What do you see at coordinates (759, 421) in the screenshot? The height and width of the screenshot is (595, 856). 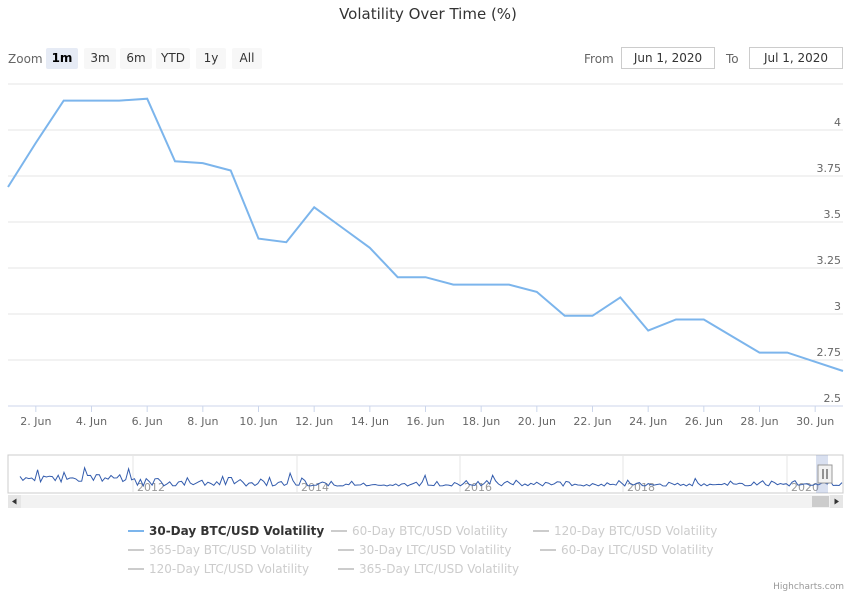 I see `x-tick-label: 28. Jun` at bounding box center [759, 421].